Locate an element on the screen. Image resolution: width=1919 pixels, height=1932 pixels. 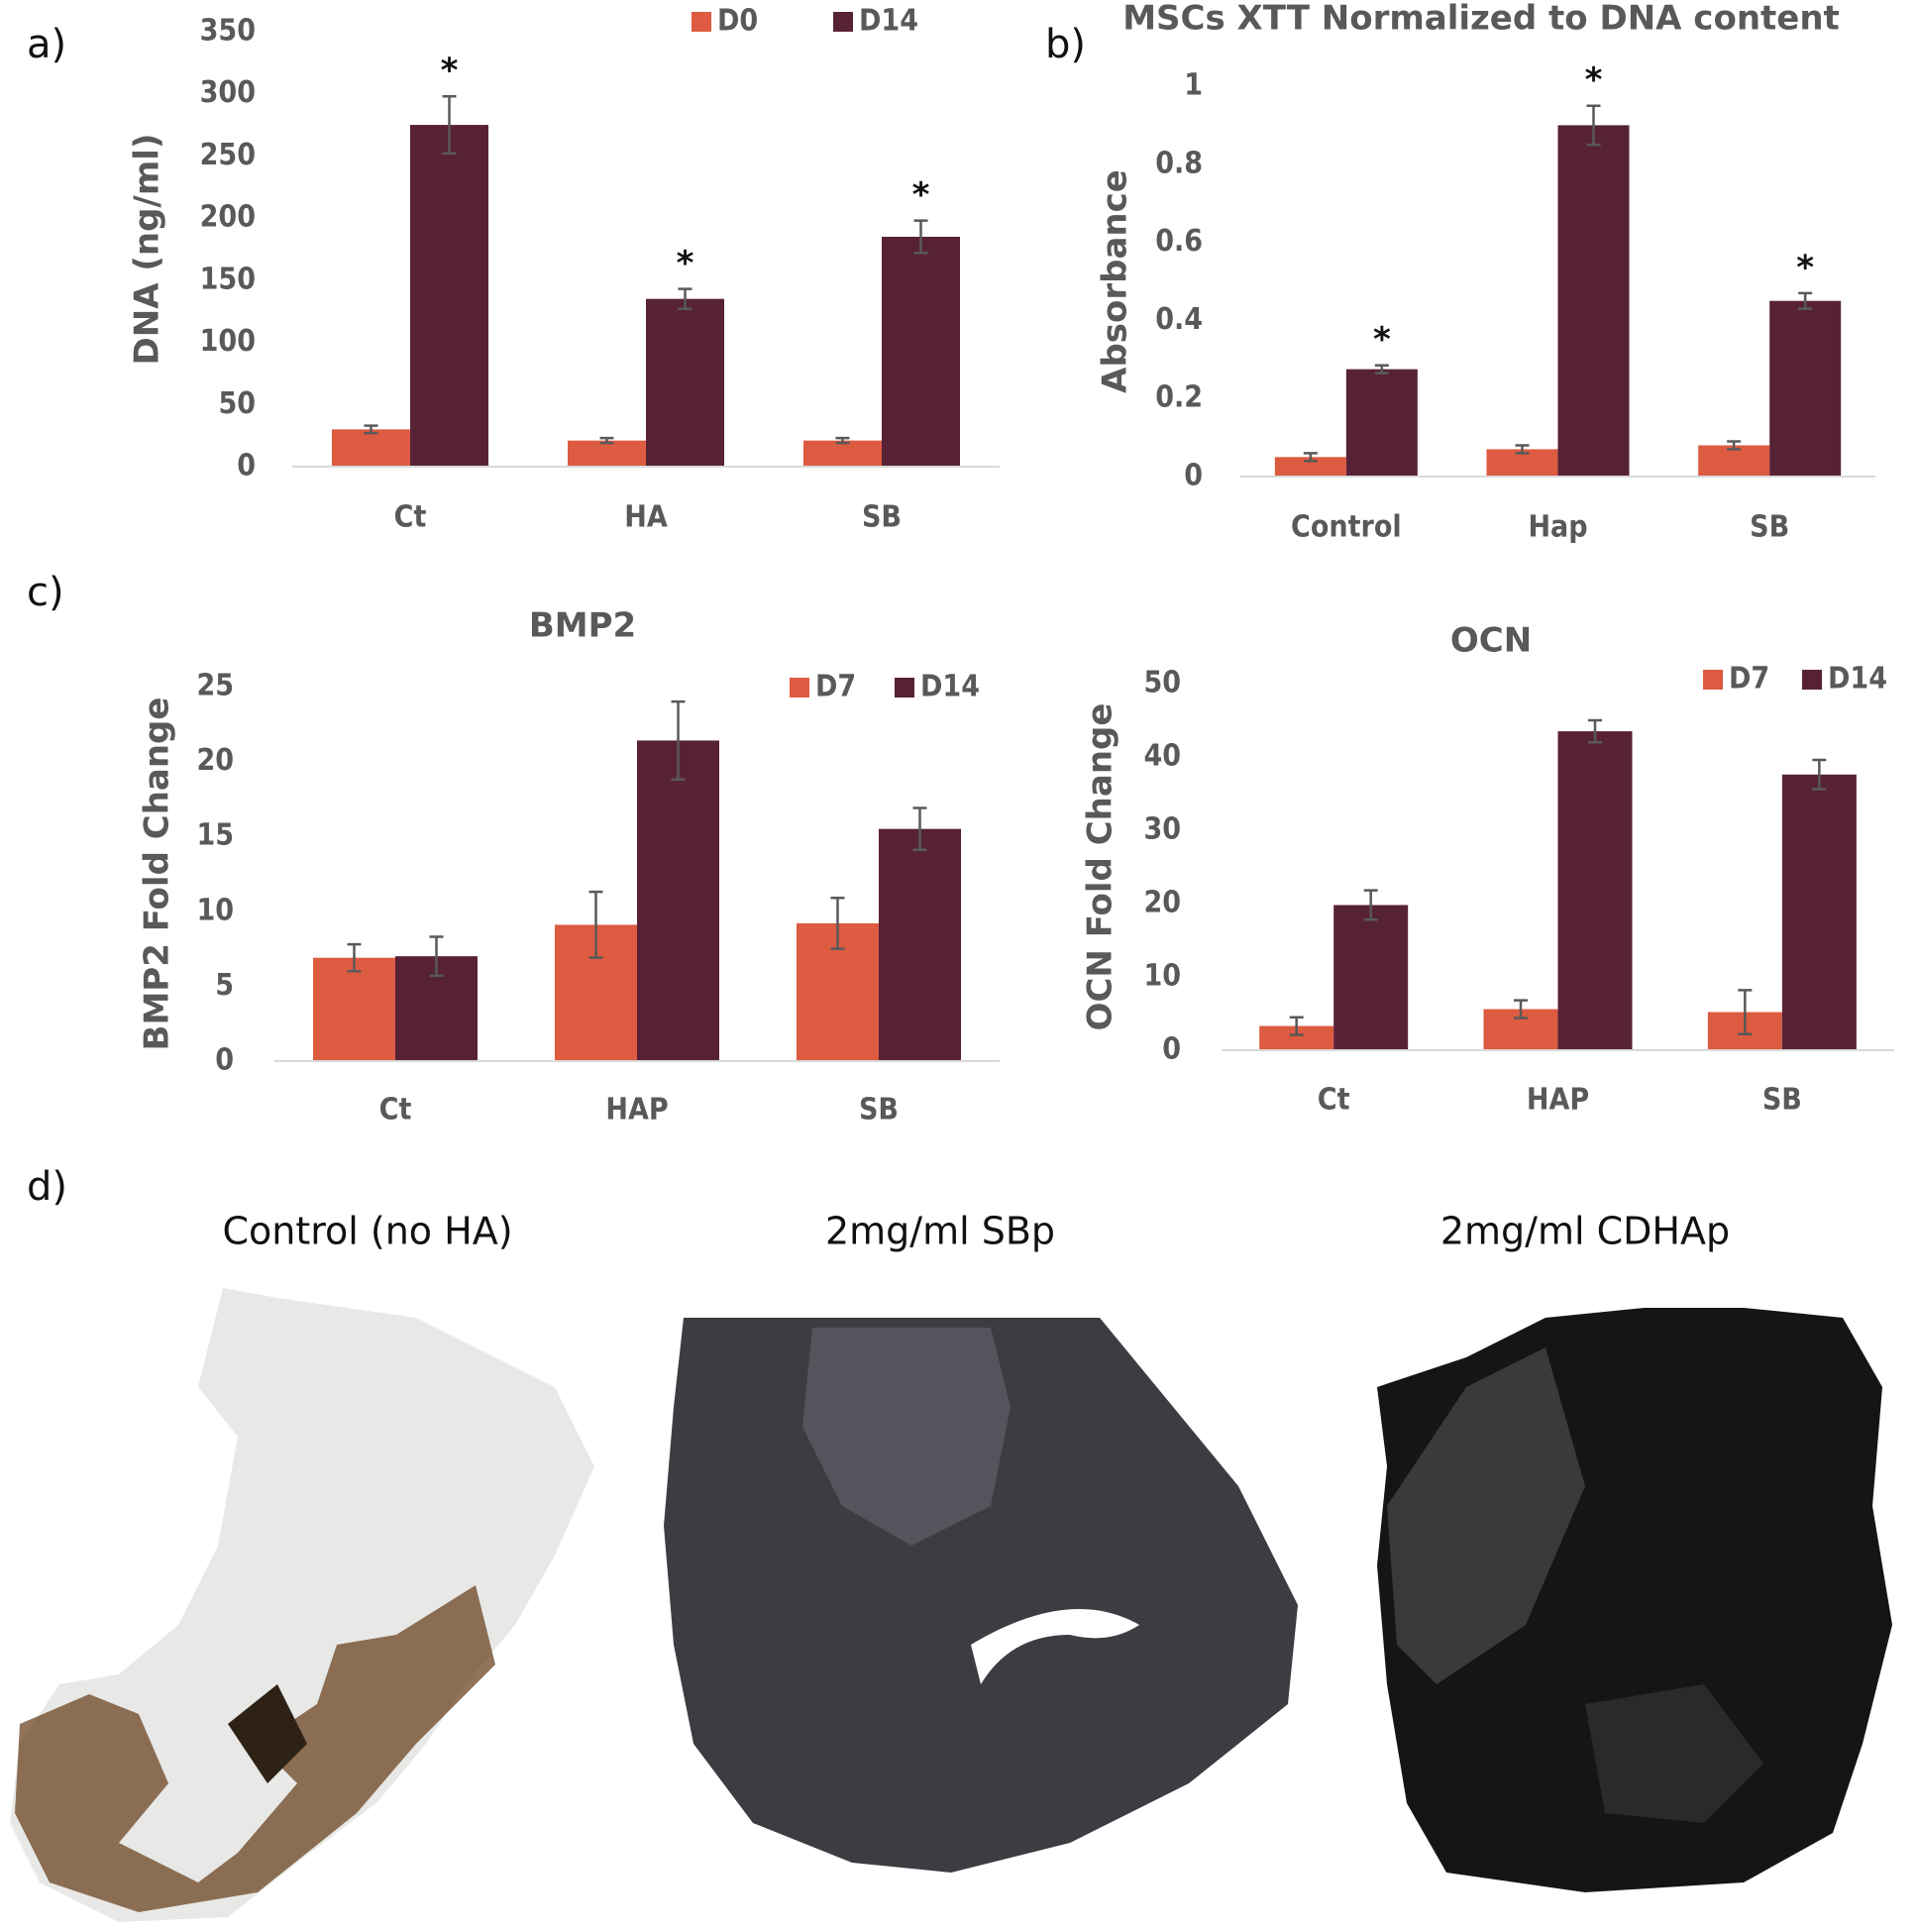
y-axis-label: Absorbance is located at coordinates (1115, 281).